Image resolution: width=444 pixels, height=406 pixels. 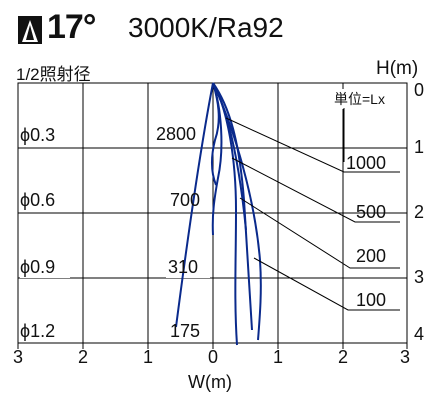 I want to click on diameter-label: ϕ0.3, so click(x=38, y=135).